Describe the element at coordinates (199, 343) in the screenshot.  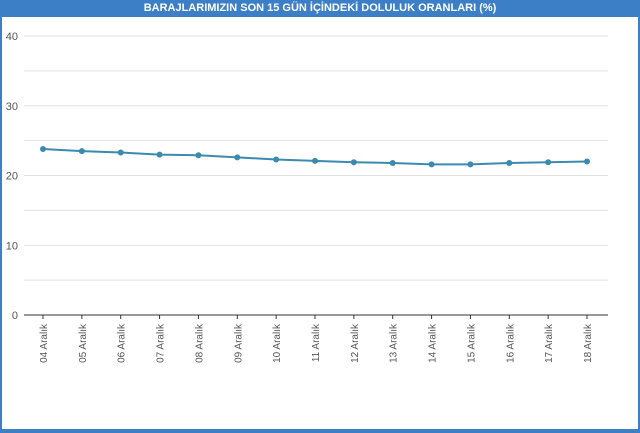
I see `x-tick-label: 08 Aralık` at that location.